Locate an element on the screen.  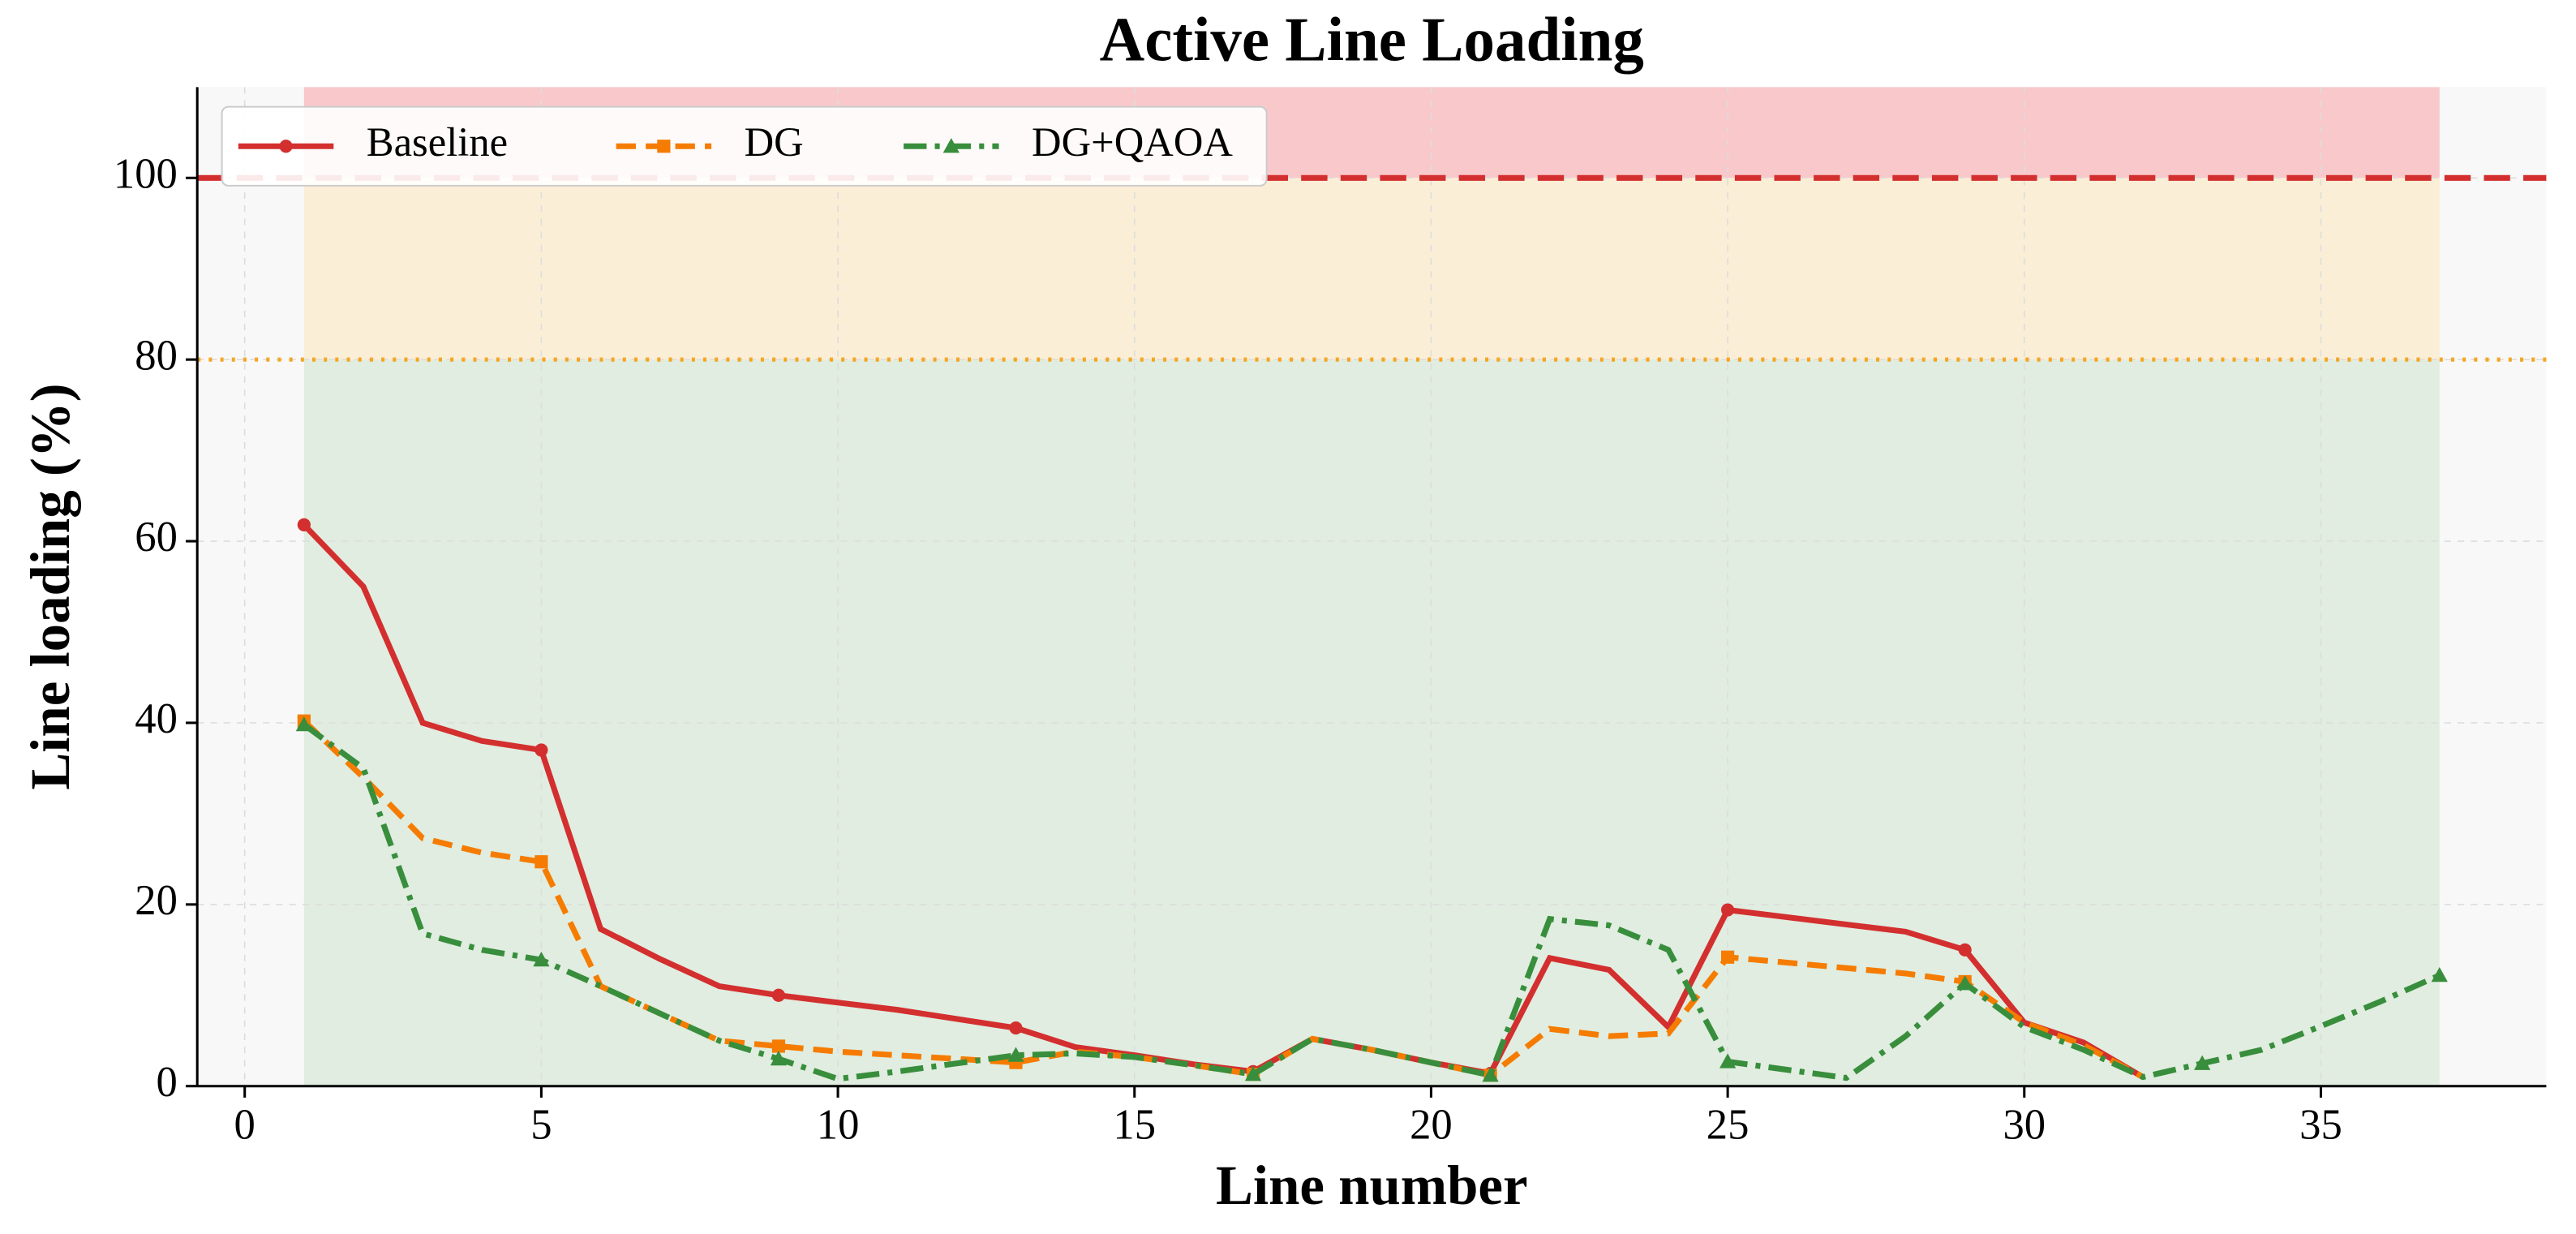
legend-box is located at coordinates (744, 146).